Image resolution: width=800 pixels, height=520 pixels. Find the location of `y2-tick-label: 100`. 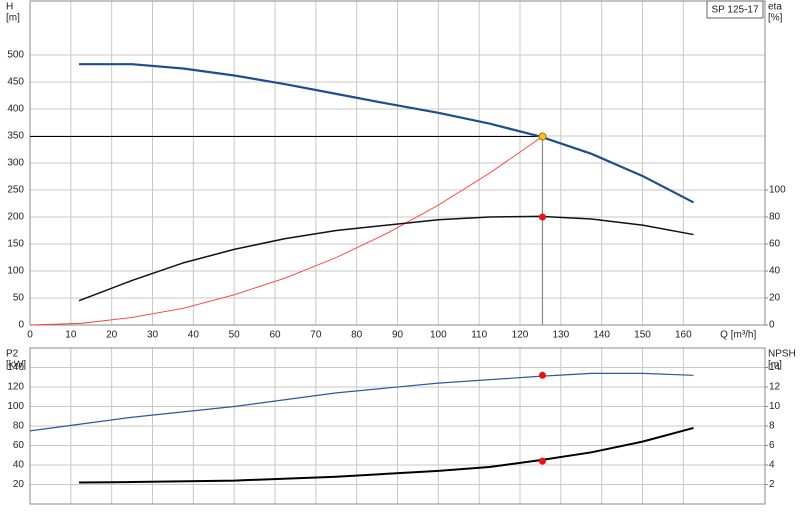

y2-tick-label: 100 is located at coordinates (777, 190).